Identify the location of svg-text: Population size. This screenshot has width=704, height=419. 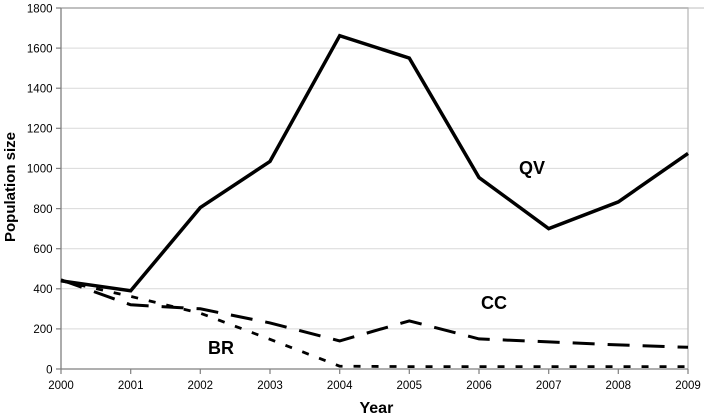
(10, 187).